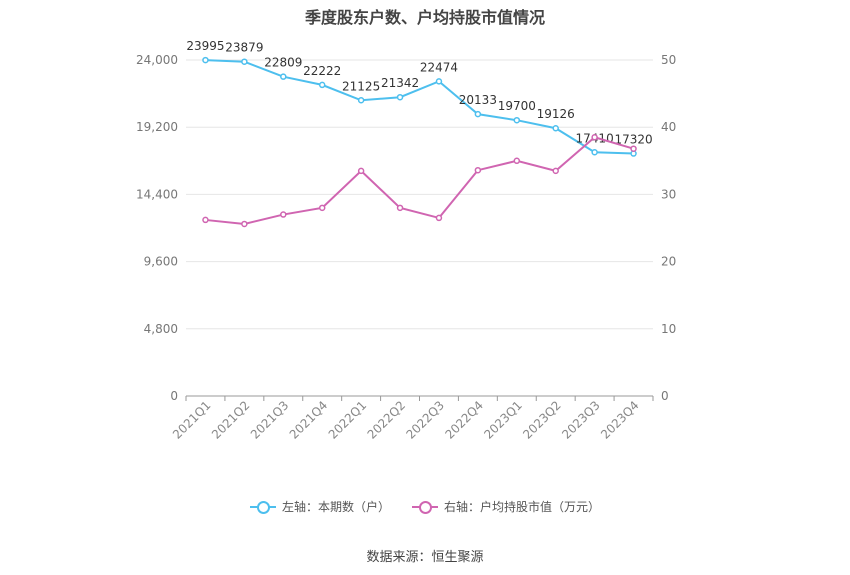  What do you see at coordinates (668, 329) in the screenshot?
I see `y-right-tick-label: 10` at bounding box center [668, 329].